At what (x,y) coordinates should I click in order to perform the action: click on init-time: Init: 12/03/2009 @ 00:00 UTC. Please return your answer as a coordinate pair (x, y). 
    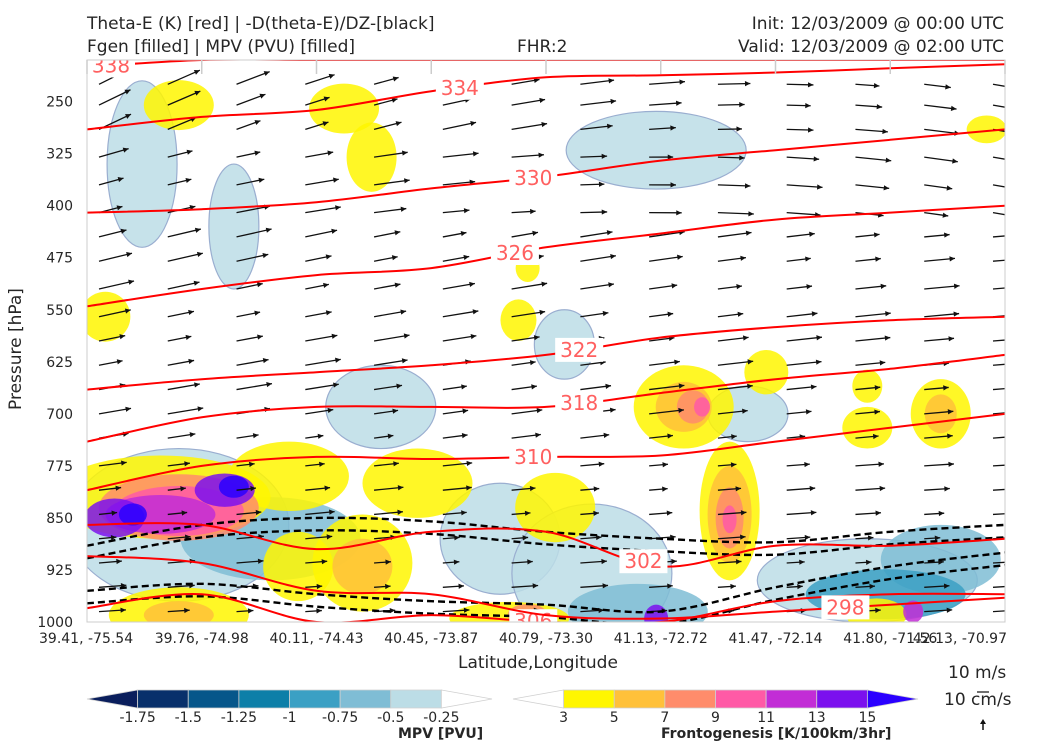
    Looking at the image, I should click on (877, 24).